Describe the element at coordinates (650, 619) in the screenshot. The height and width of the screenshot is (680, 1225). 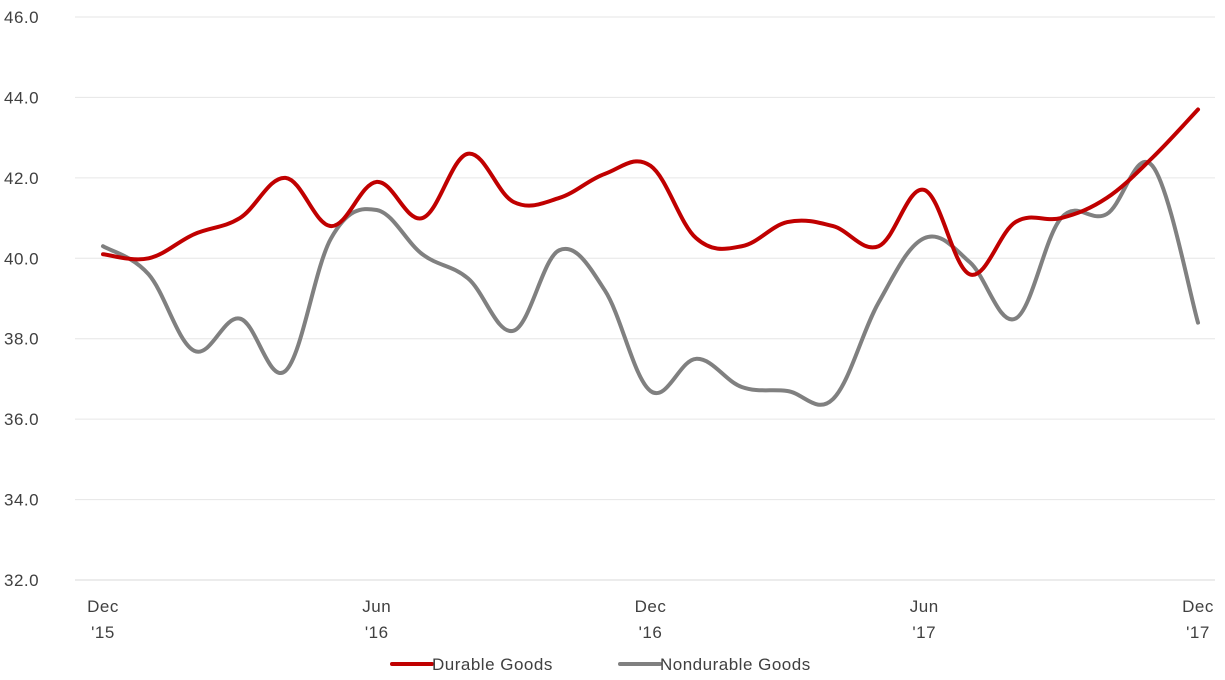
I see `x-axis: Dec '15 Jun '16 Dec '16 Jun '17 Dec '17` at that location.